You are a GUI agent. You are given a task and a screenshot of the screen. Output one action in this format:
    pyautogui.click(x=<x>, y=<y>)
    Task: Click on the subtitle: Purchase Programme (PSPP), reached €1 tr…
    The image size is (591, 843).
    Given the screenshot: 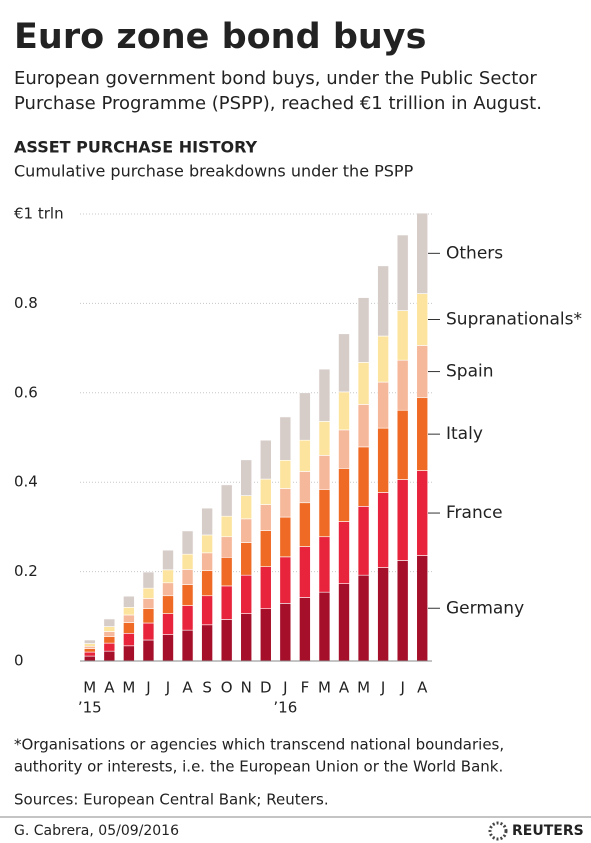 What is the action you would take?
    pyautogui.click(x=278, y=103)
    